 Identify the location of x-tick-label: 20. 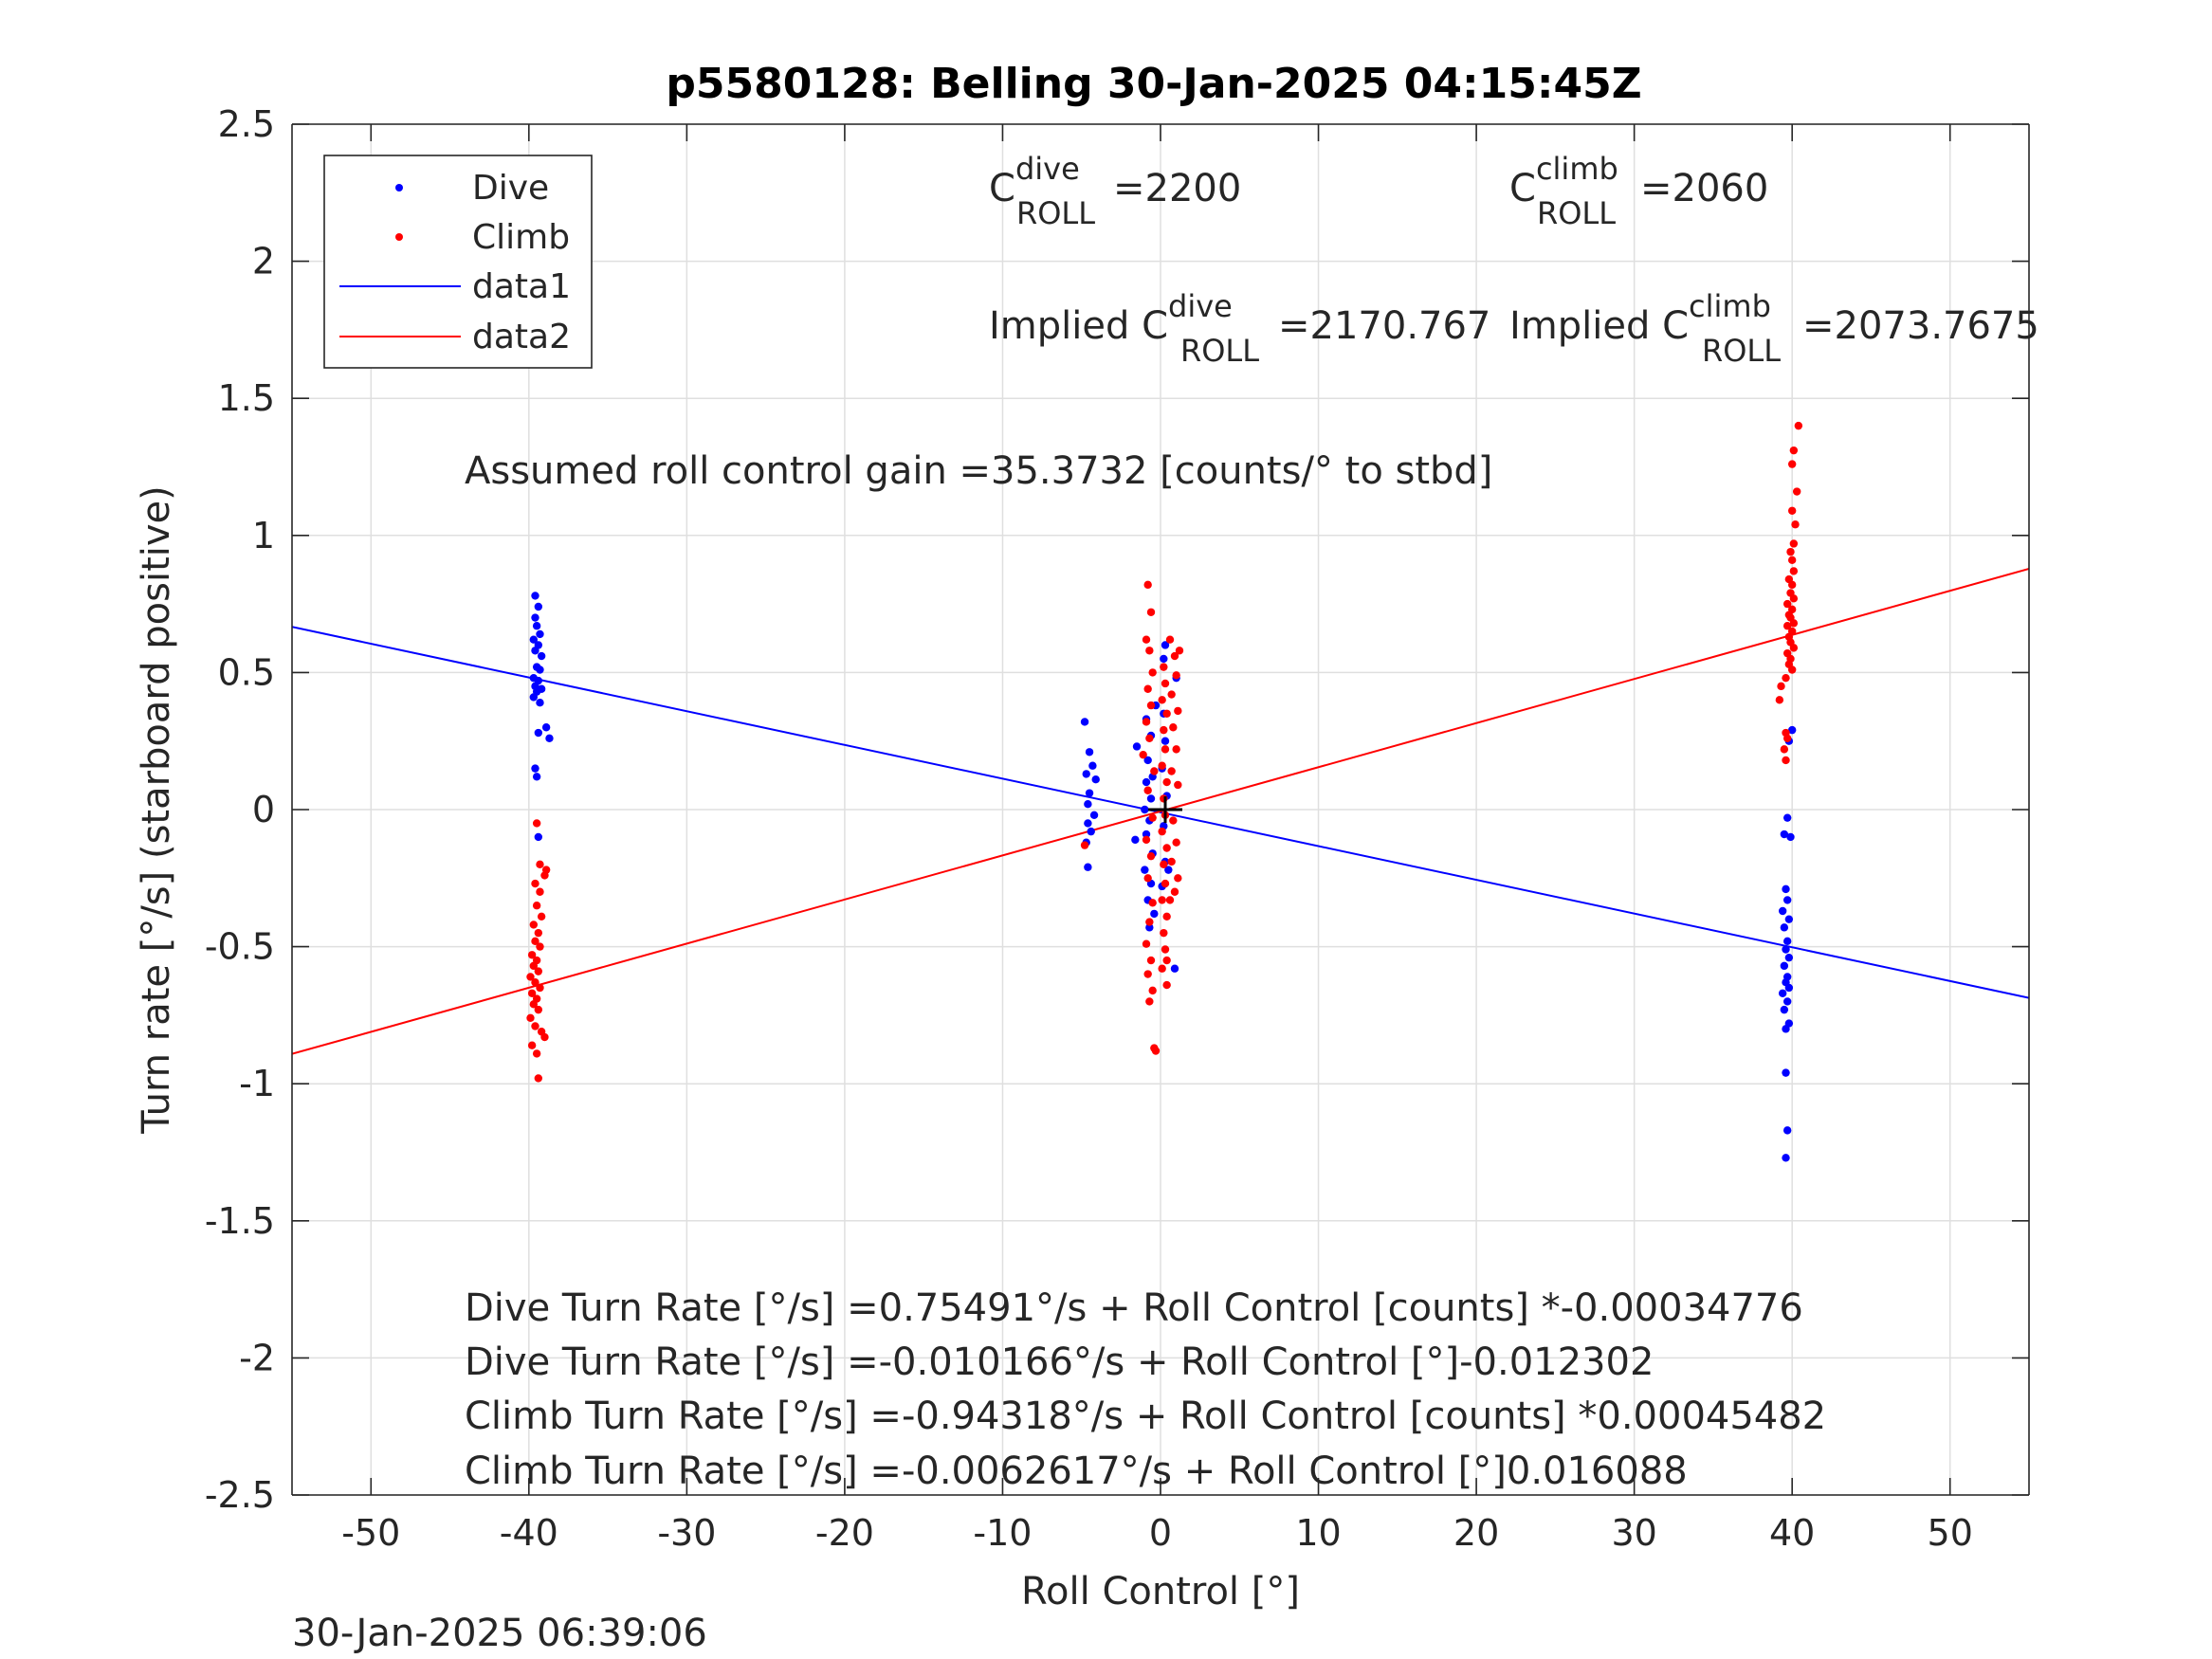
(1476, 1533).